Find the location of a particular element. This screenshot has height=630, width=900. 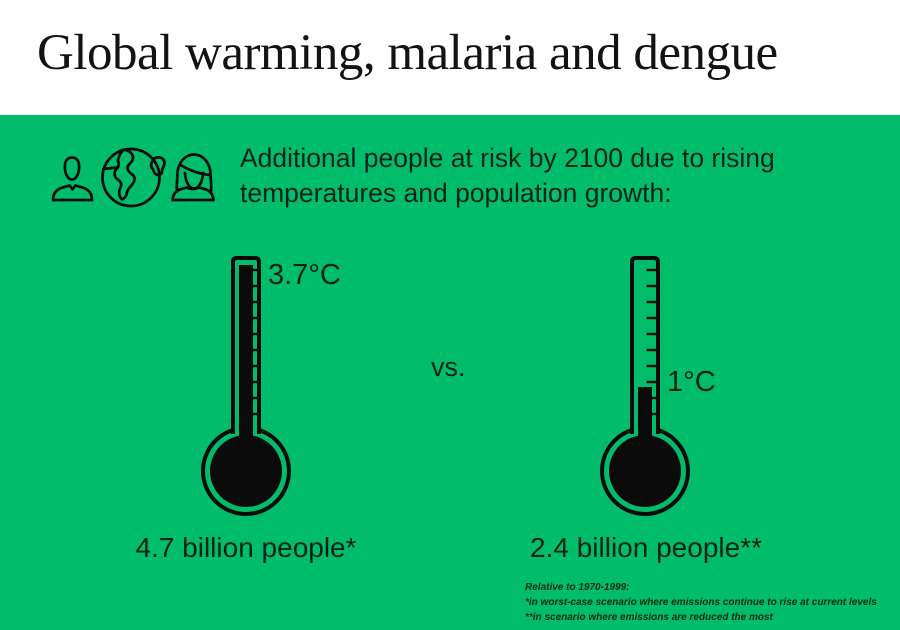

people-globe-icons is located at coordinates (133, 177).